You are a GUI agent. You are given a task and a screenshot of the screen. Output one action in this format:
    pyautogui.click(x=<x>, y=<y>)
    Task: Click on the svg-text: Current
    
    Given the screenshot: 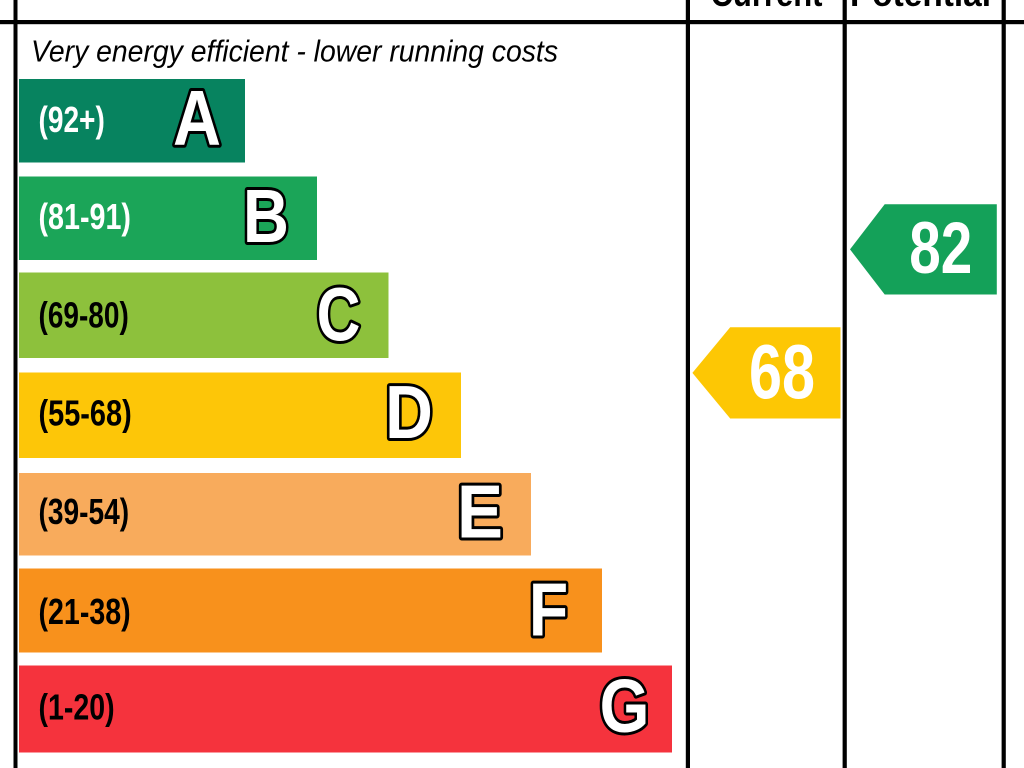 What is the action you would take?
    pyautogui.click(x=767, y=7)
    